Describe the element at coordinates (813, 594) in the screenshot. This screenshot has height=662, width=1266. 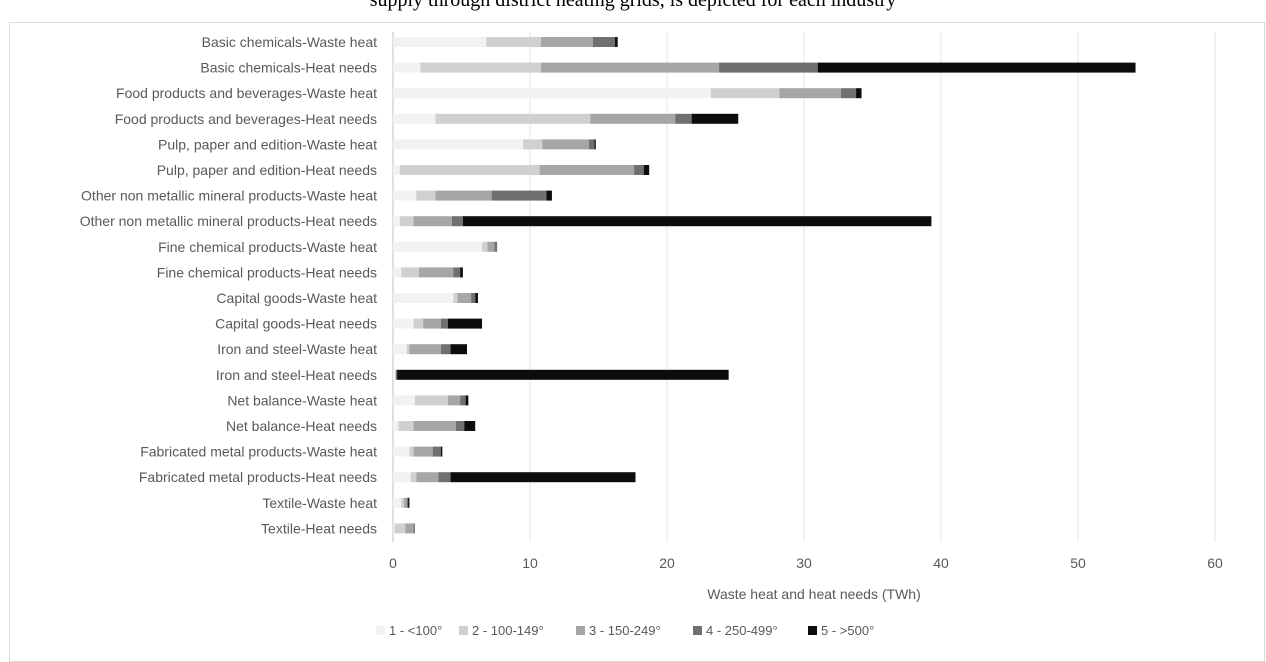
I see `x-axis-title: Waste heat and heat needs (TWh)` at that location.